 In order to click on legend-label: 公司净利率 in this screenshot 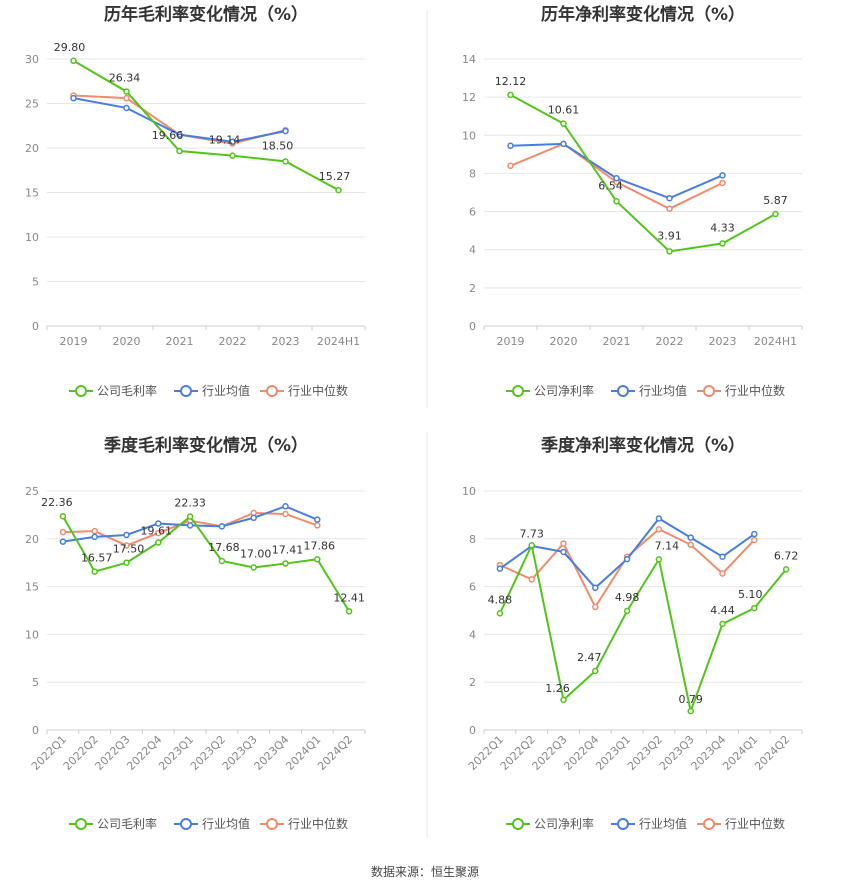, I will do `click(564, 390)`.